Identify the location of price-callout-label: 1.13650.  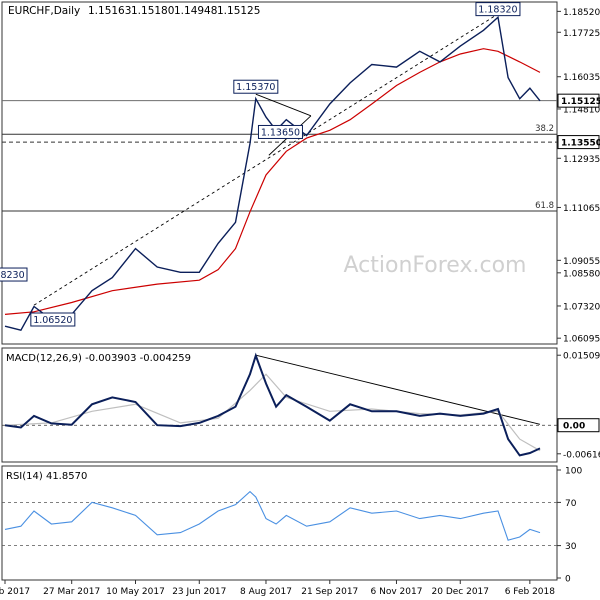
(280, 132).